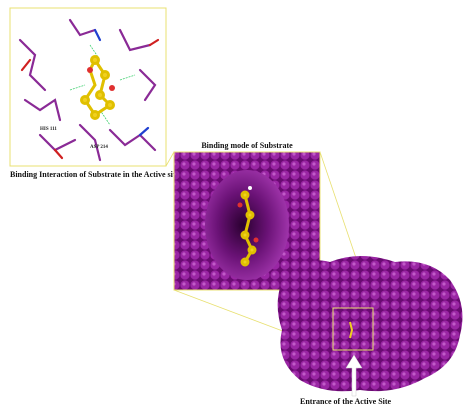 This screenshot has width=474, height=412. What do you see at coordinates (354, 375) in the screenshot?
I see `entrance-arrow` at bounding box center [354, 375].